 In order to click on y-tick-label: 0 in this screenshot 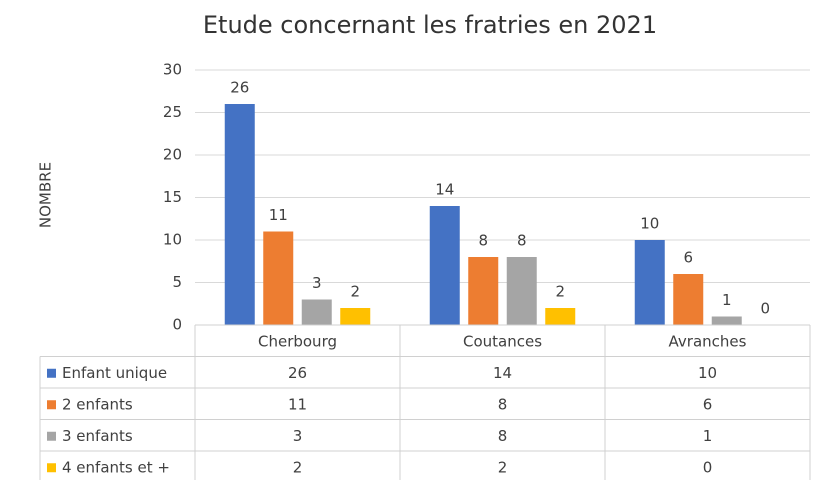, I will do `click(177, 325)`.